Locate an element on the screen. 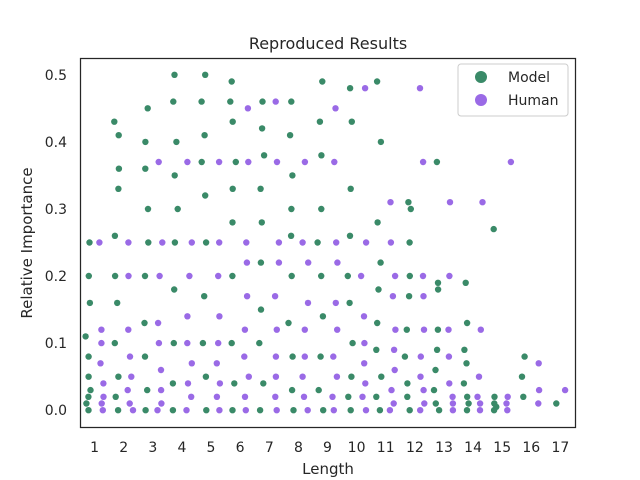 The height and width of the screenshot is (480, 640). y-tick-0.2: 0.2 is located at coordinates (56, 277).